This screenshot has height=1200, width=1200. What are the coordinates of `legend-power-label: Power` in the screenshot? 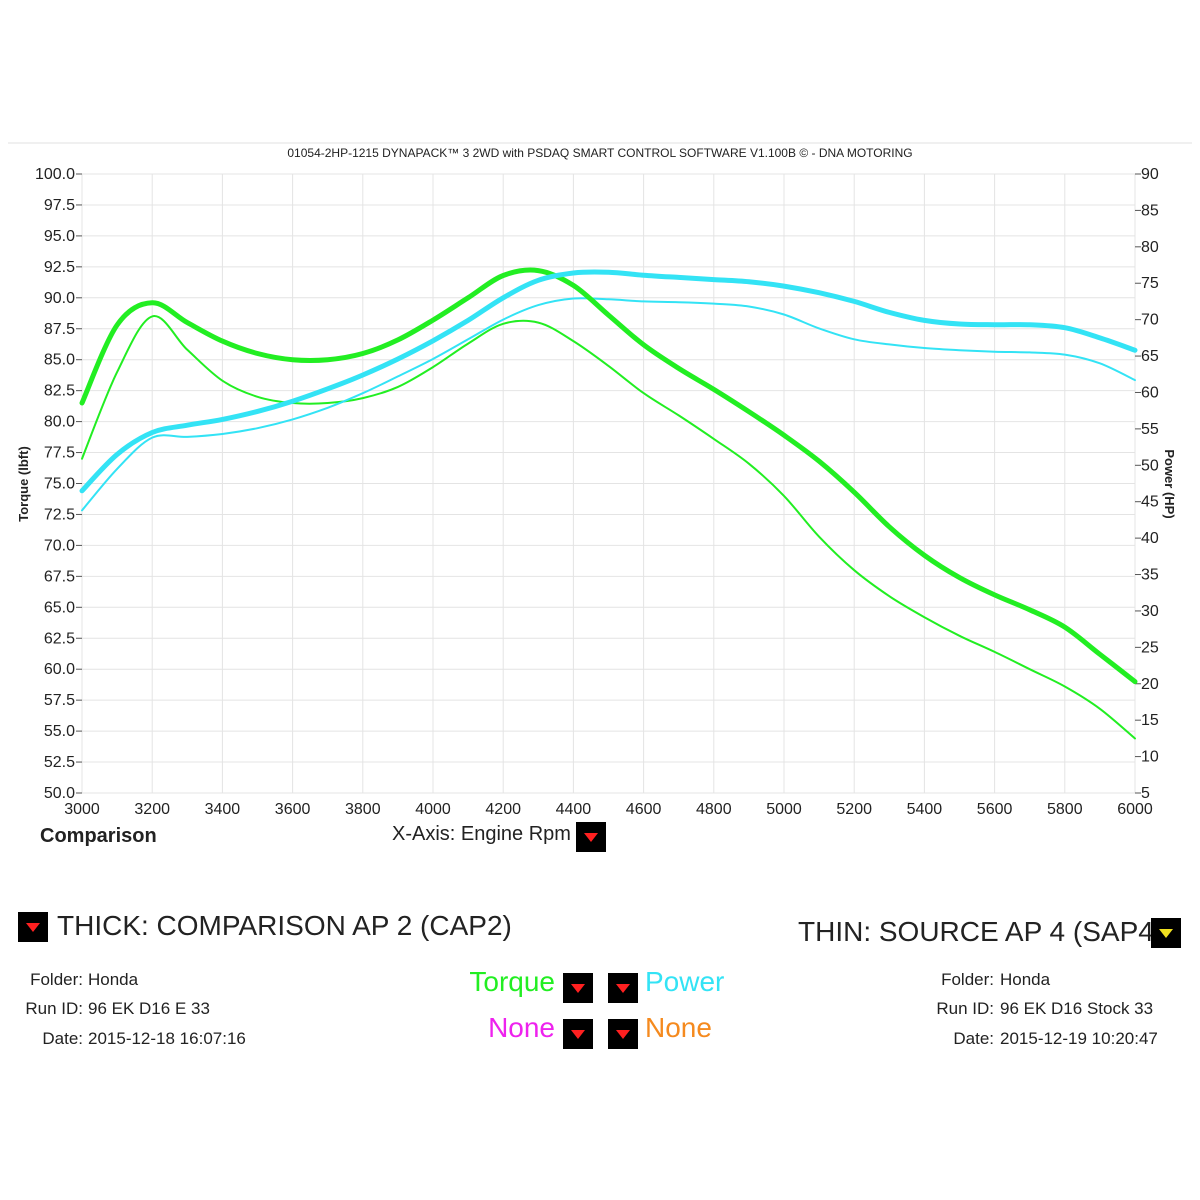 It's located at (685, 981).